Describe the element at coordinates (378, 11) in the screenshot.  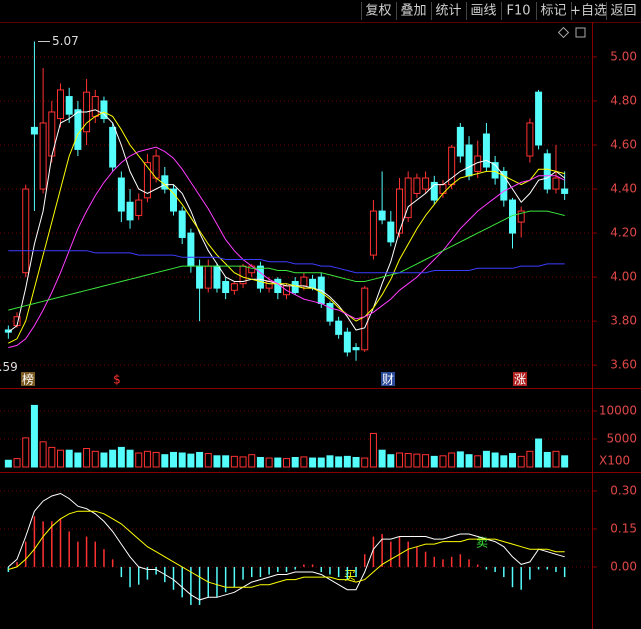
I see `toolbar-button: 复权` at that location.